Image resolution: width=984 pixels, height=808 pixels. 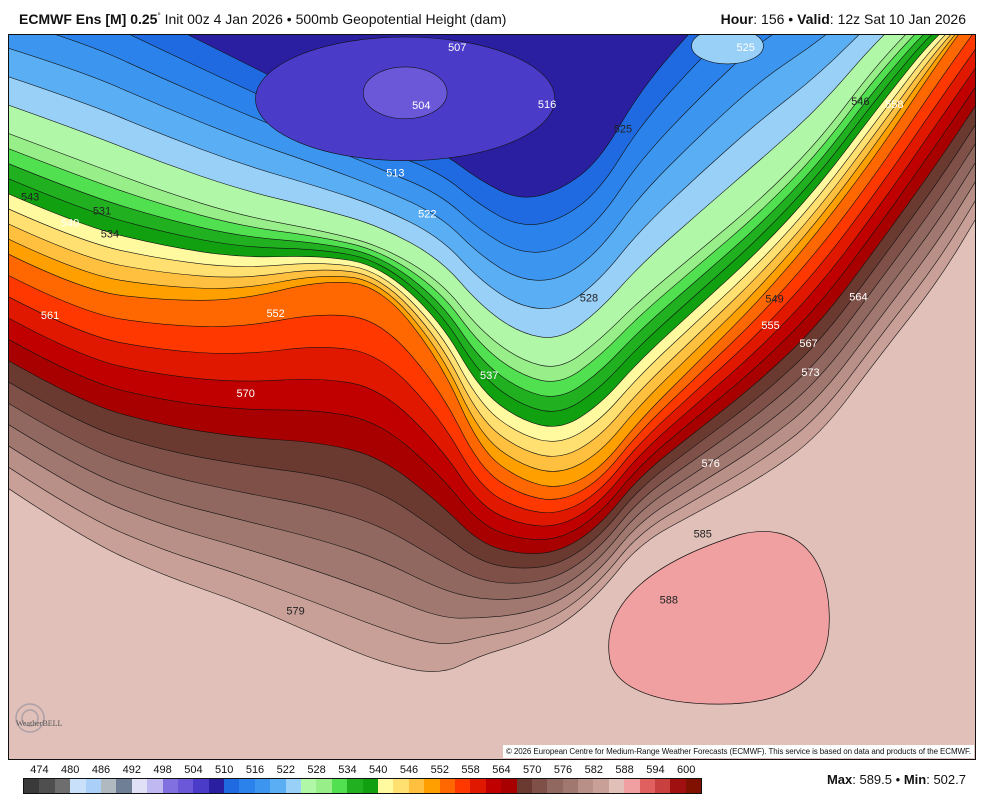 What do you see at coordinates (669, 600) in the screenshot?
I see `contour-label: 588` at bounding box center [669, 600].